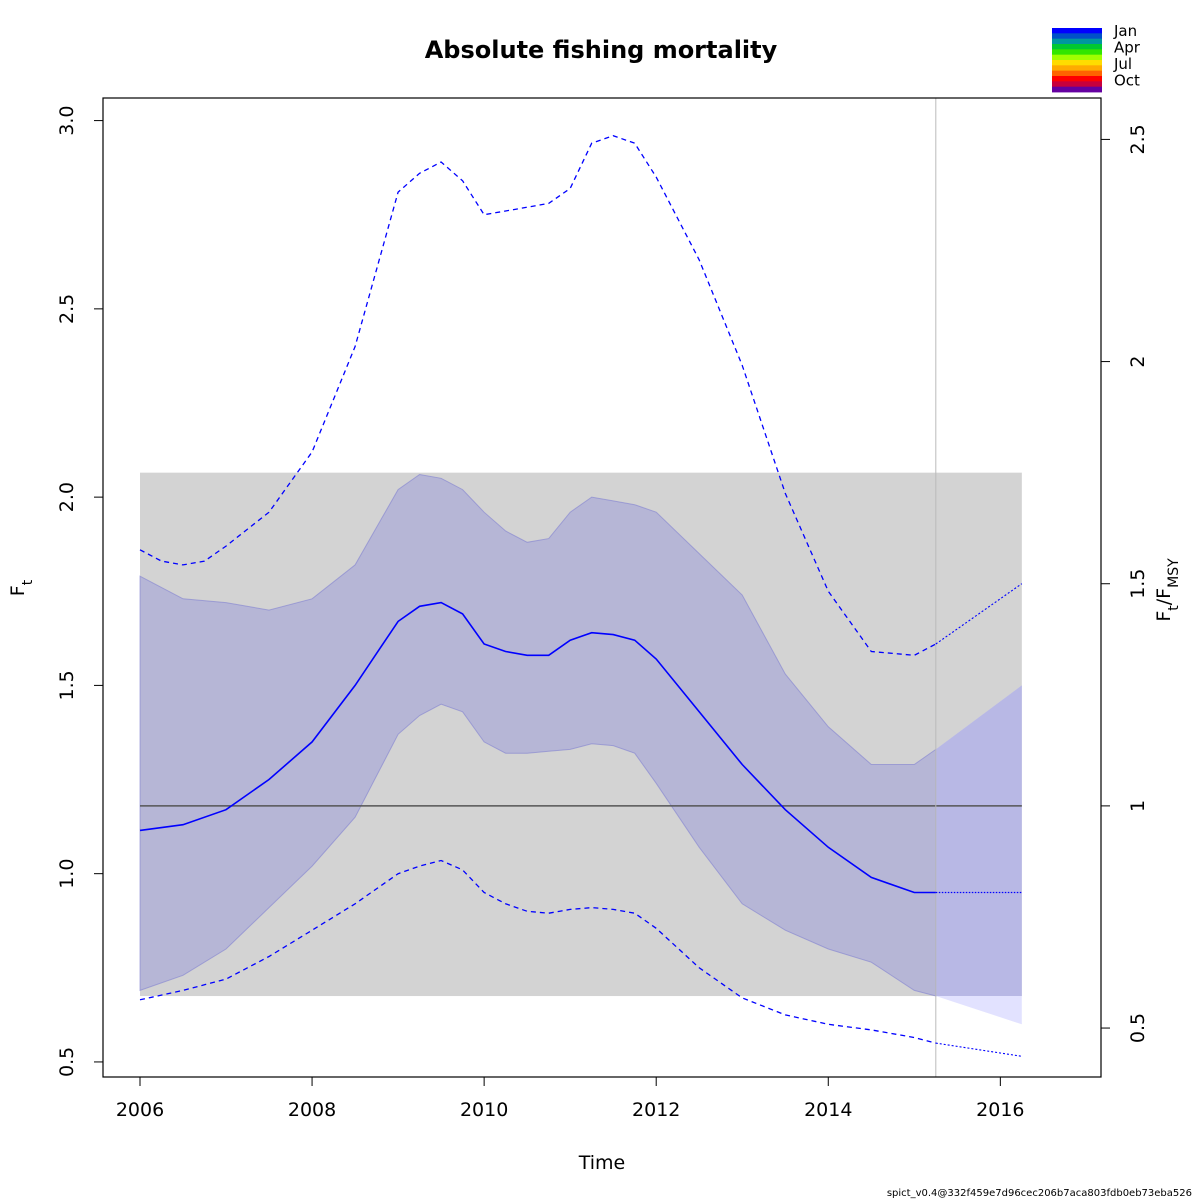 The height and width of the screenshot is (1200, 1200). Describe the element at coordinates (656, 1110) in the screenshot. I see `x-tick-label: 2012` at that location.